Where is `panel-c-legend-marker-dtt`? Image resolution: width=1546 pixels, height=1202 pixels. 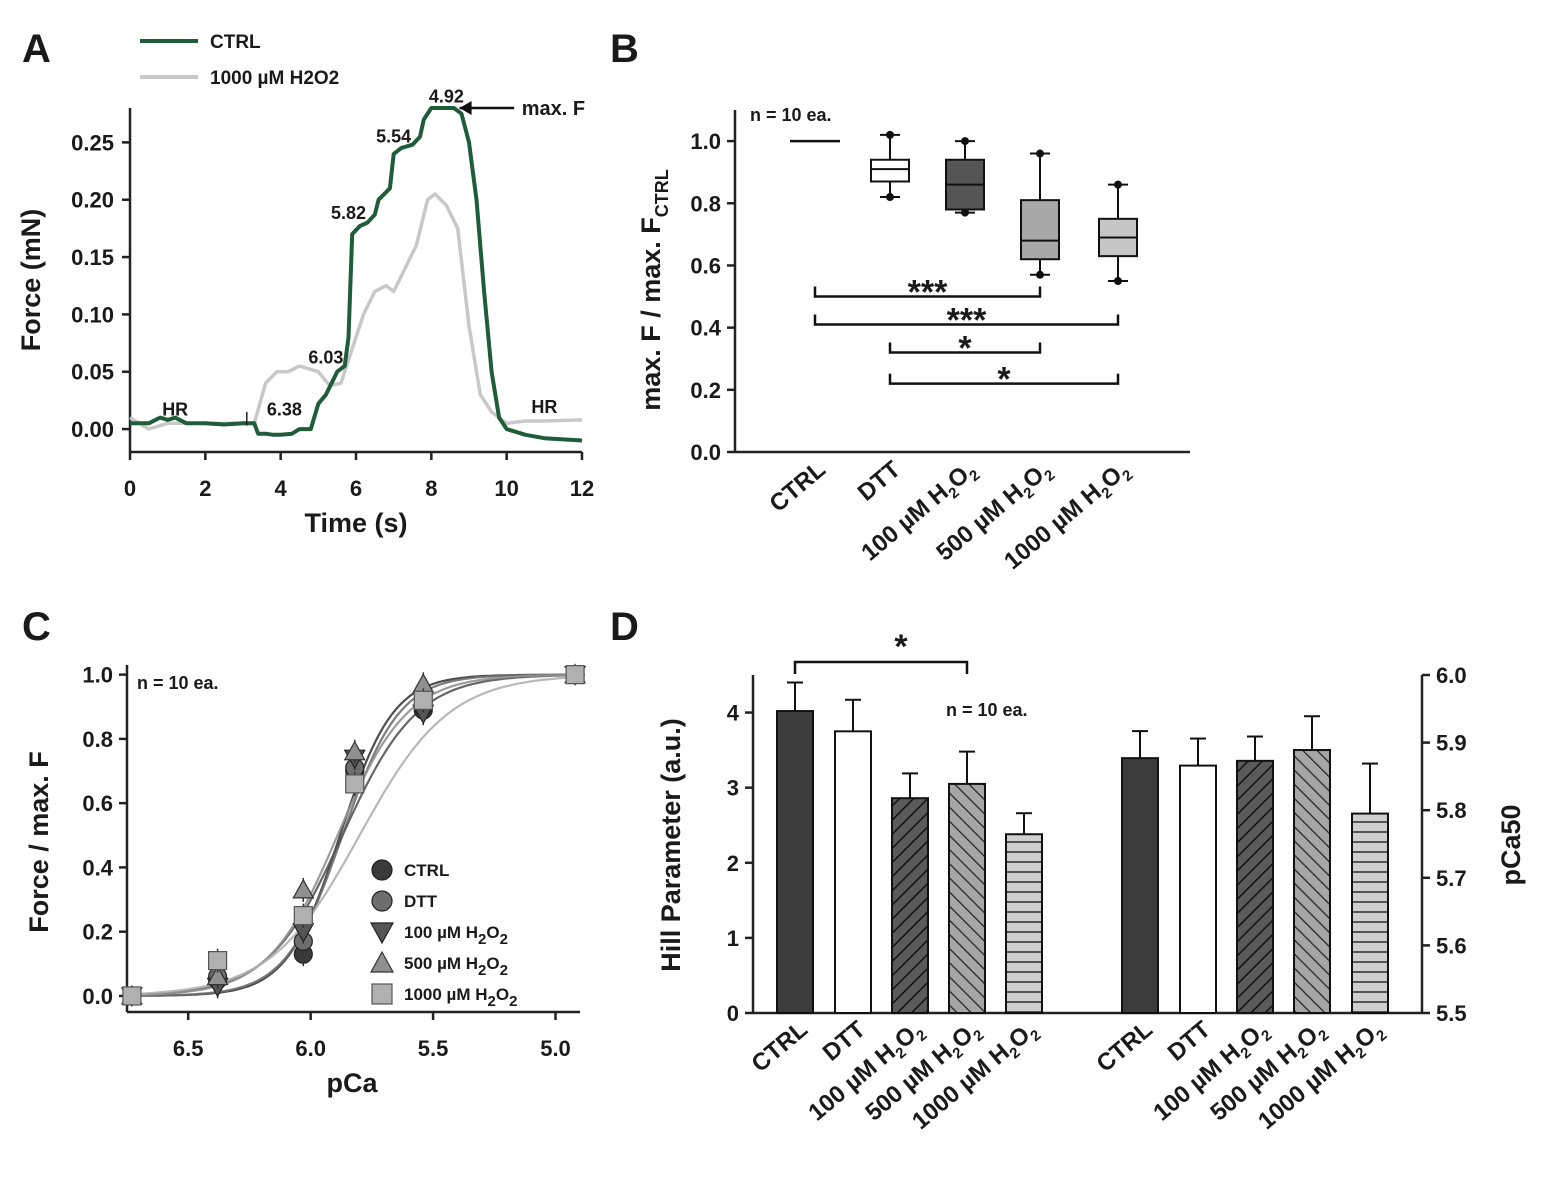
panel-c-legend-marker-dtt is located at coordinates (382, 901).